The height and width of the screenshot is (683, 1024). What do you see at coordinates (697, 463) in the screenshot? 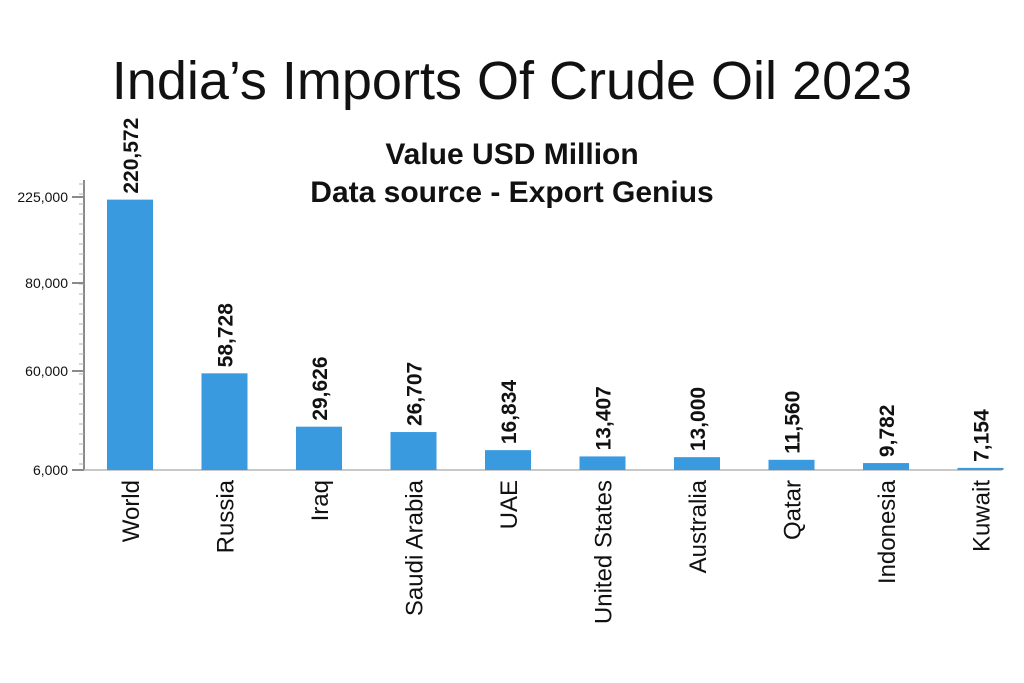
I see `bar-australia` at bounding box center [697, 463].